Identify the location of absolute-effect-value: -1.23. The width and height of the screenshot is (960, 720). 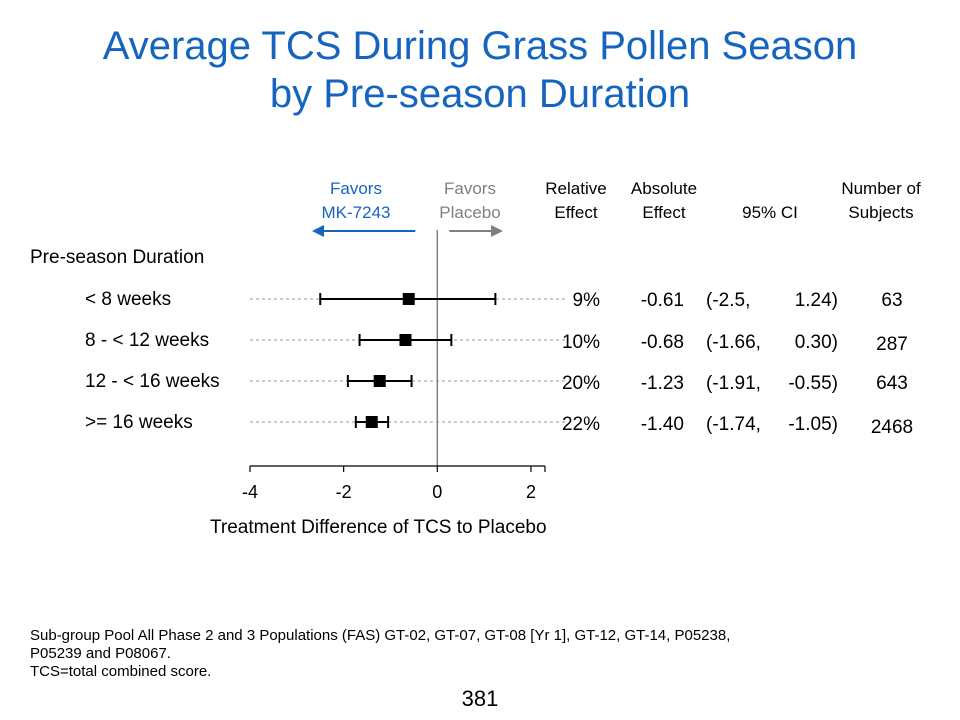
(662, 383).